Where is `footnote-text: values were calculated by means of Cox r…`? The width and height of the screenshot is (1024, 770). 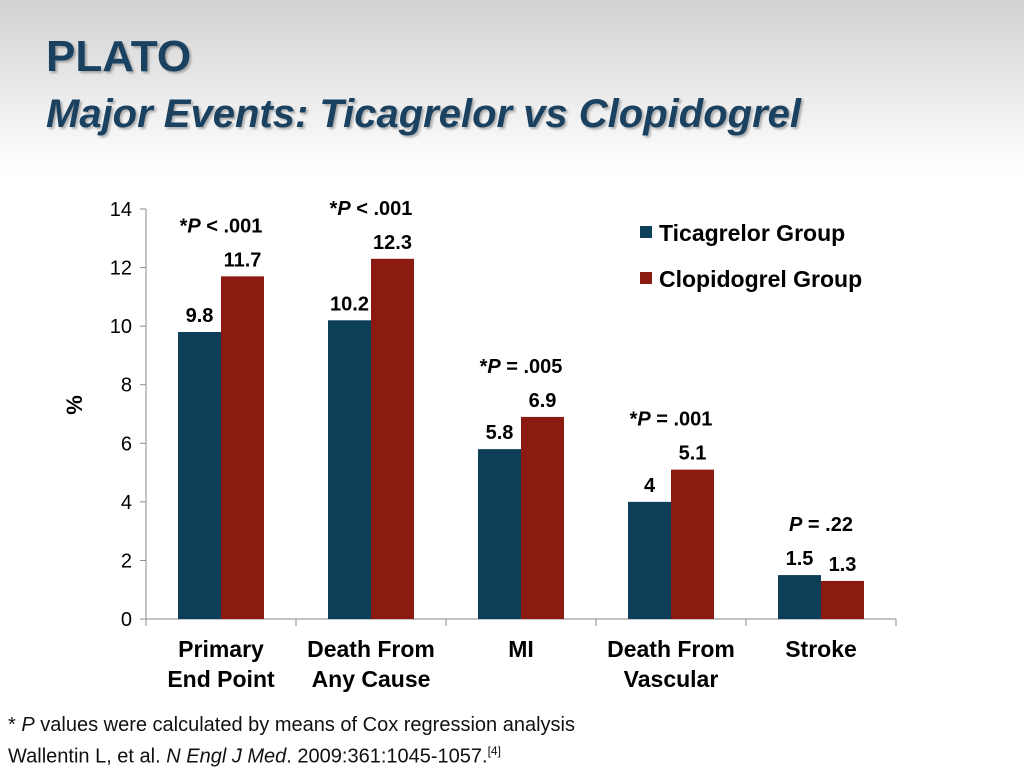
footnote-text: values were calculated by means of Cox r… is located at coordinates (304, 725).